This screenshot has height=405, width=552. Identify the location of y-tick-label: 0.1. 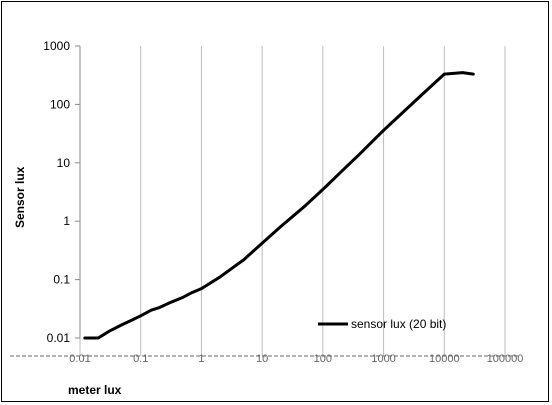
(61, 280).